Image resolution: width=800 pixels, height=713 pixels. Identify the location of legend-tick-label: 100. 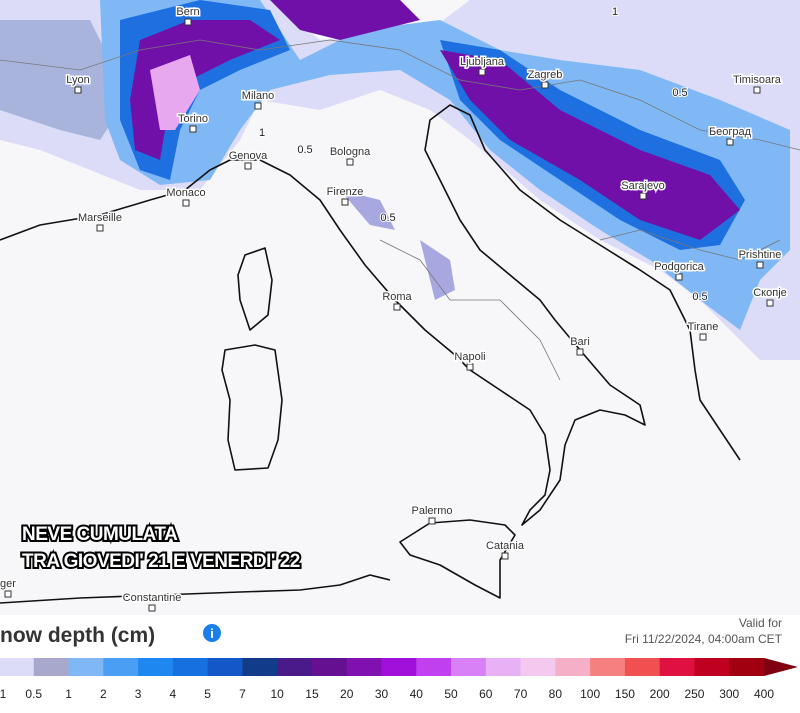
(590, 694).